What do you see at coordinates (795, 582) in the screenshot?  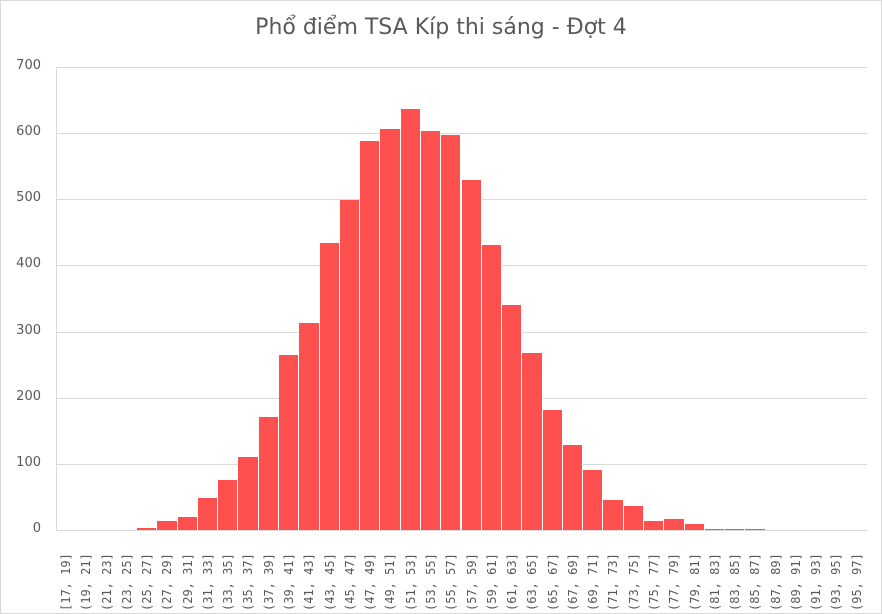 I see `x-tick-label: (89, 91]` at bounding box center [795, 582].